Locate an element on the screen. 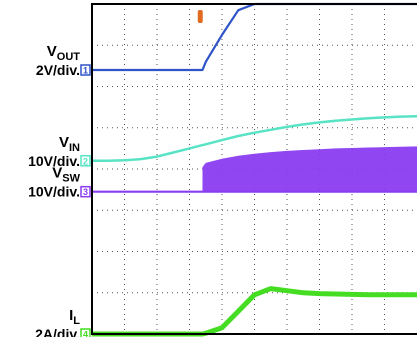 The height and width of the screenshot is (337, 417). channel-marker-number: 1 is located at coordinates (85, 71).